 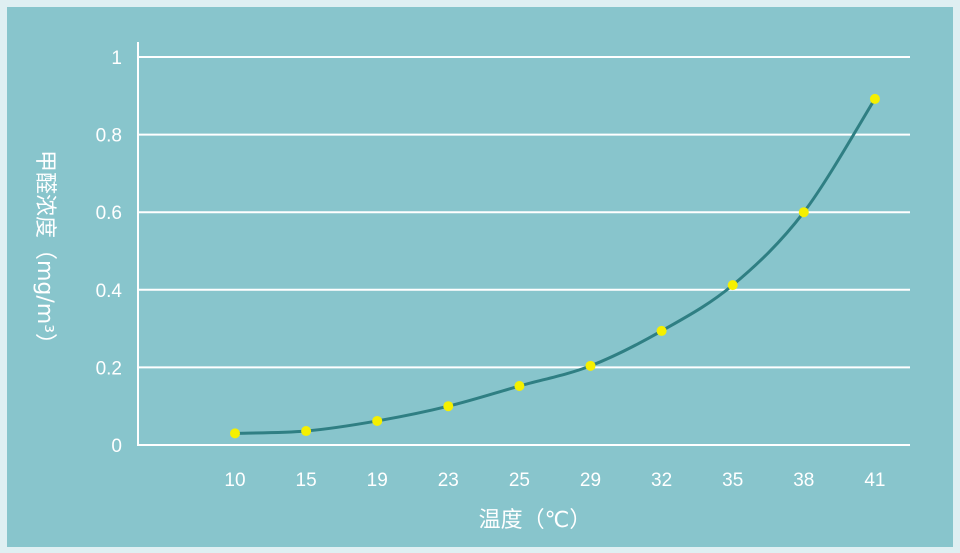 What do you see at coordinates (448, 480) in the screenshot?
I see `x-tick-label: 23` at bounding box center [448, 480].